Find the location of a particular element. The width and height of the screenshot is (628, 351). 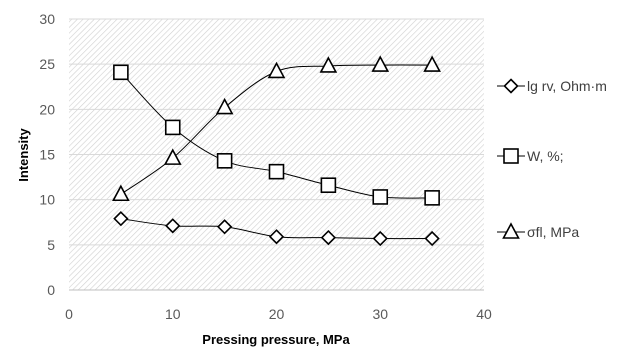

legend-label: W, %; is located at coordinates (545, 156).